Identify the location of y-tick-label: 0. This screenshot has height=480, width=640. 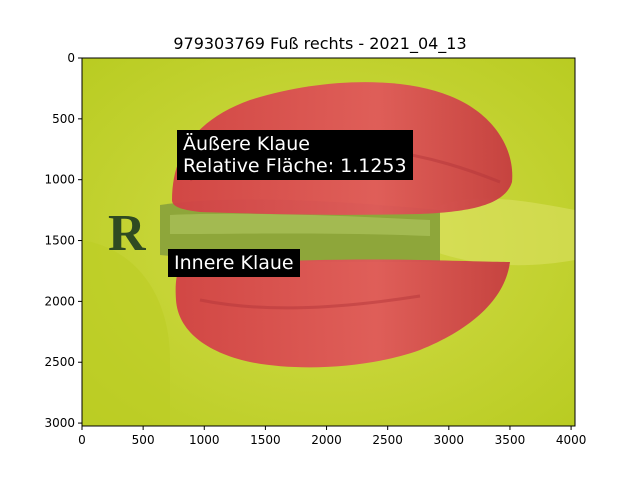
(71, 58).